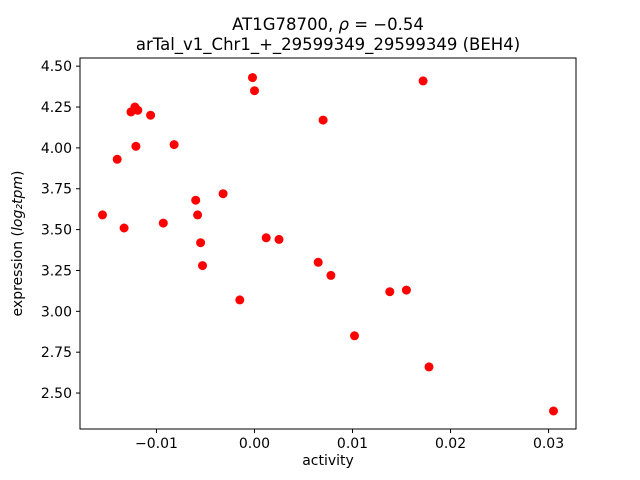  What do you see at coordinates (18, 244) in the screenshot?
I see `y-axis-label: expression (log₂tpm)` at bounding box center [18, 244].